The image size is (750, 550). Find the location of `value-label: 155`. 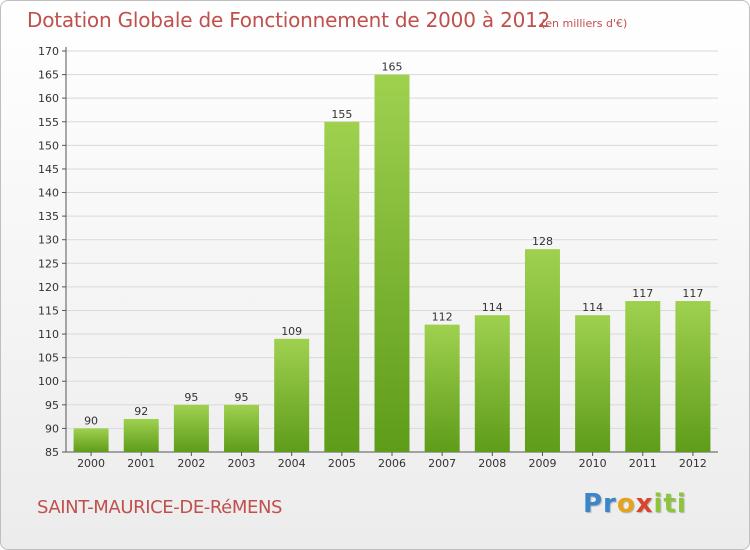

value-label: 155 is located at coordinates (341, 114).